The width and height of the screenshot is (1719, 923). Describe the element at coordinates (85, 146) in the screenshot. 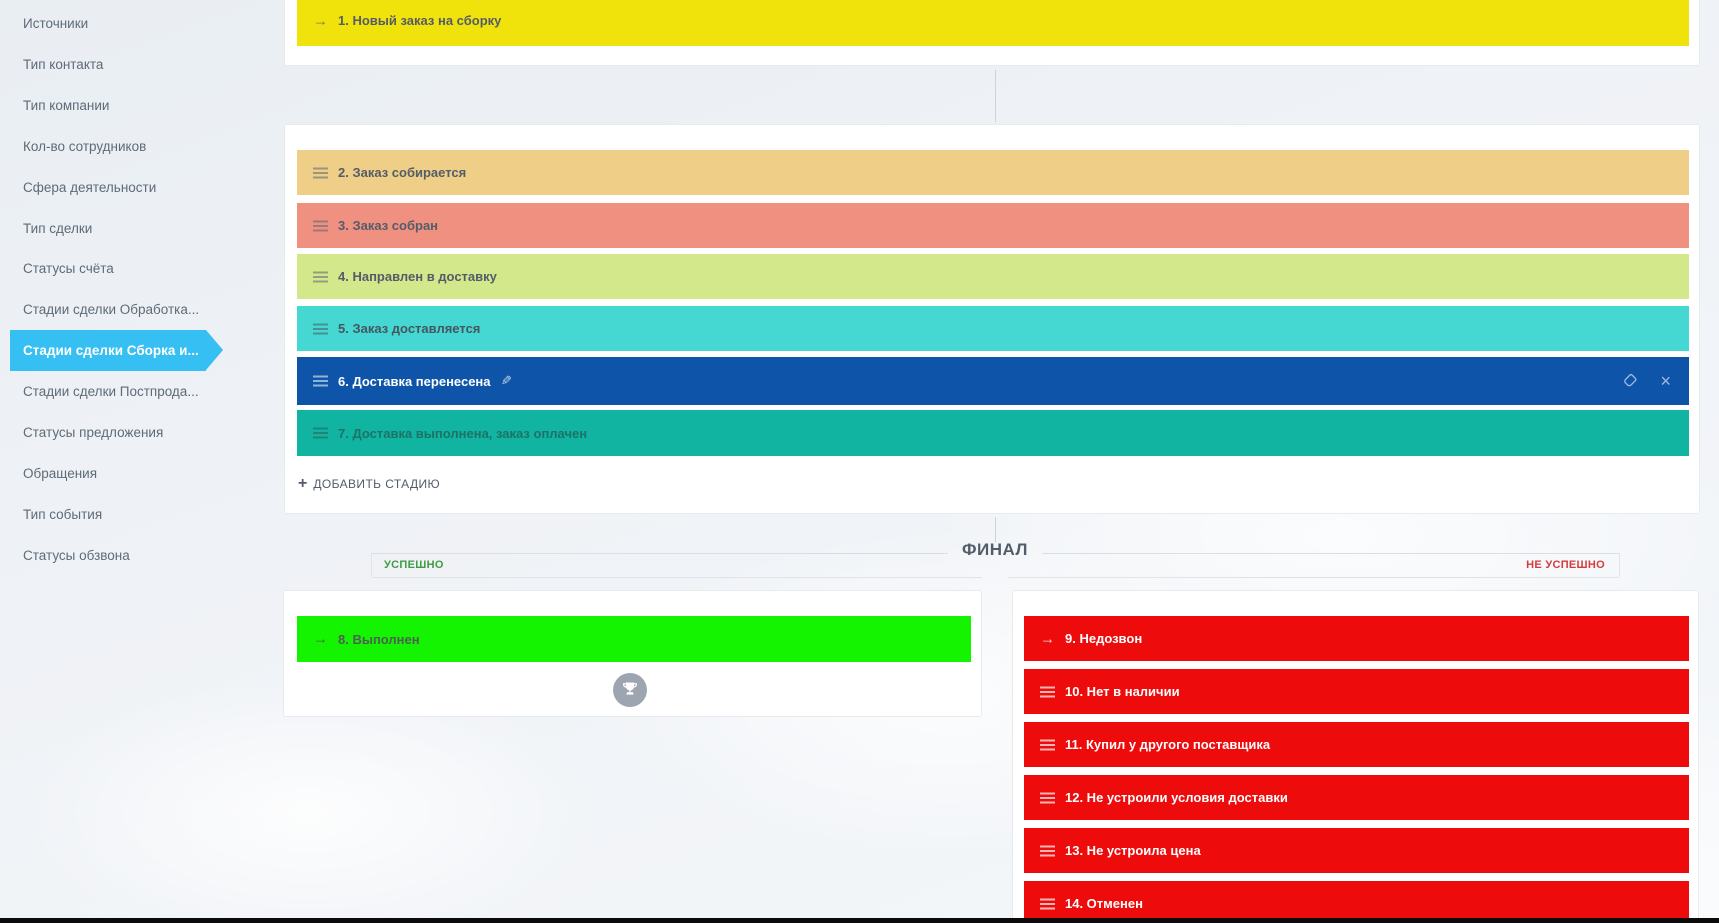

I see `sidebar-item-employees-count: Кол-во сотрудников` at that location.